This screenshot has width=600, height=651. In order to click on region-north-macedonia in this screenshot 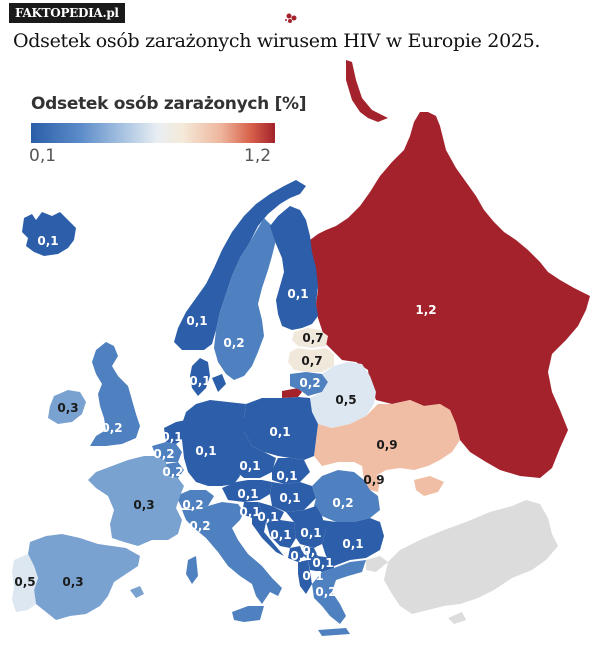, I will do `click(321, 564)`.